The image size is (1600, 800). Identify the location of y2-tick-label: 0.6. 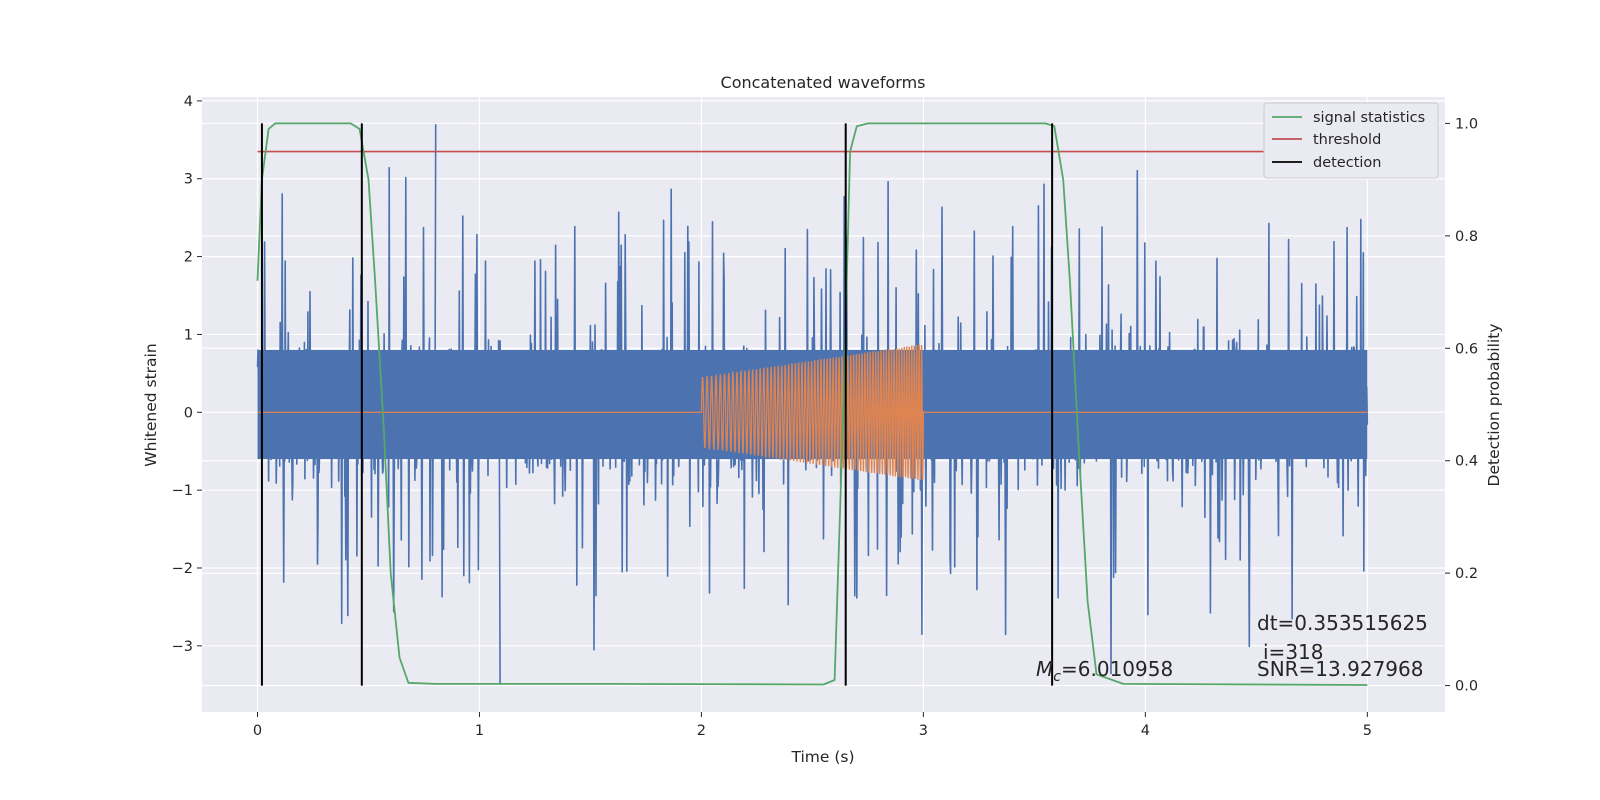
(1466, 349).